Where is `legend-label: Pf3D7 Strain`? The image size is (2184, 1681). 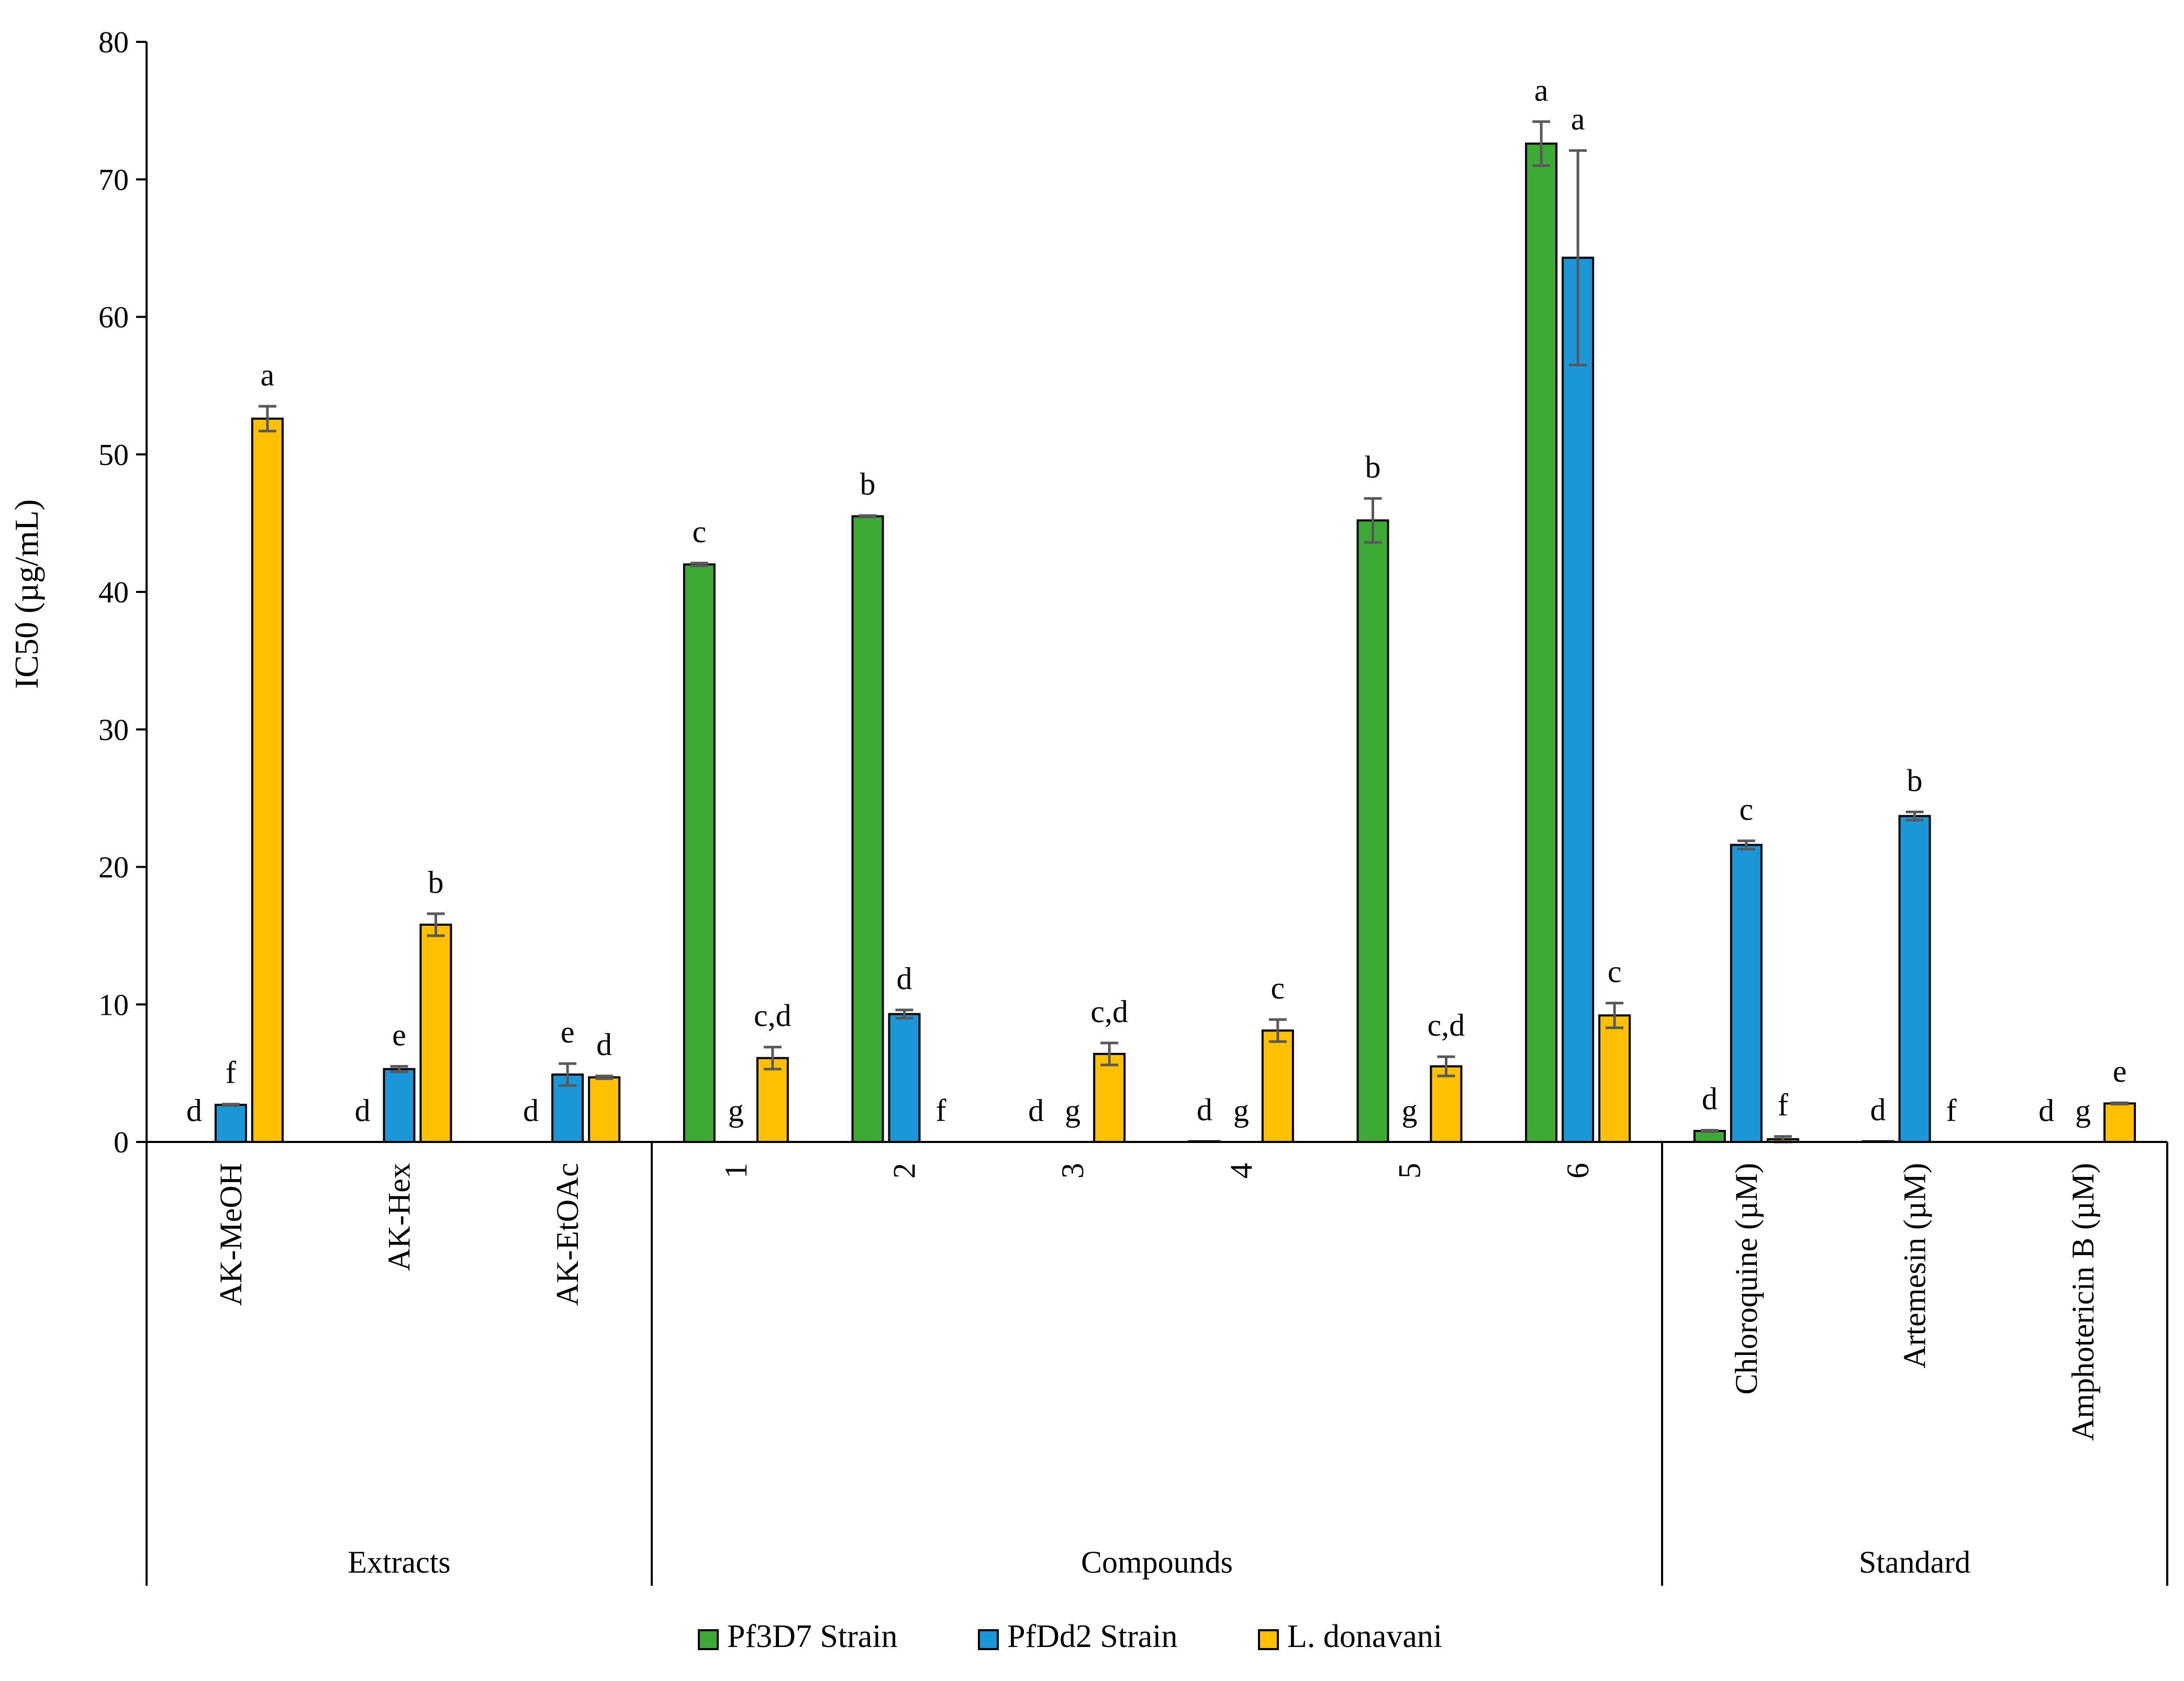
legend-label: Pf3D7 Strain is located at coordinates (813, 1636).